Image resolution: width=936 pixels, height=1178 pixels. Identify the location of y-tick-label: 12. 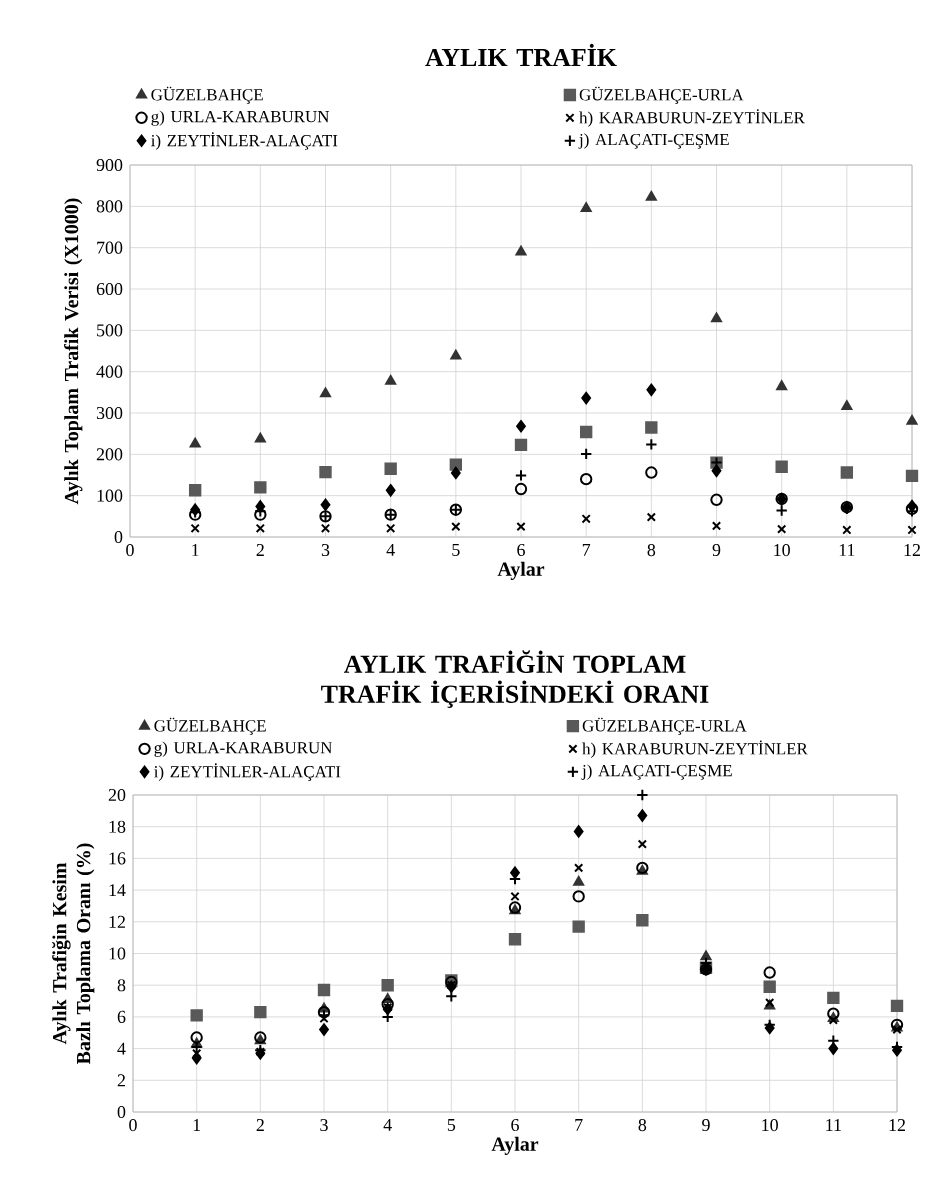
(117, 921).